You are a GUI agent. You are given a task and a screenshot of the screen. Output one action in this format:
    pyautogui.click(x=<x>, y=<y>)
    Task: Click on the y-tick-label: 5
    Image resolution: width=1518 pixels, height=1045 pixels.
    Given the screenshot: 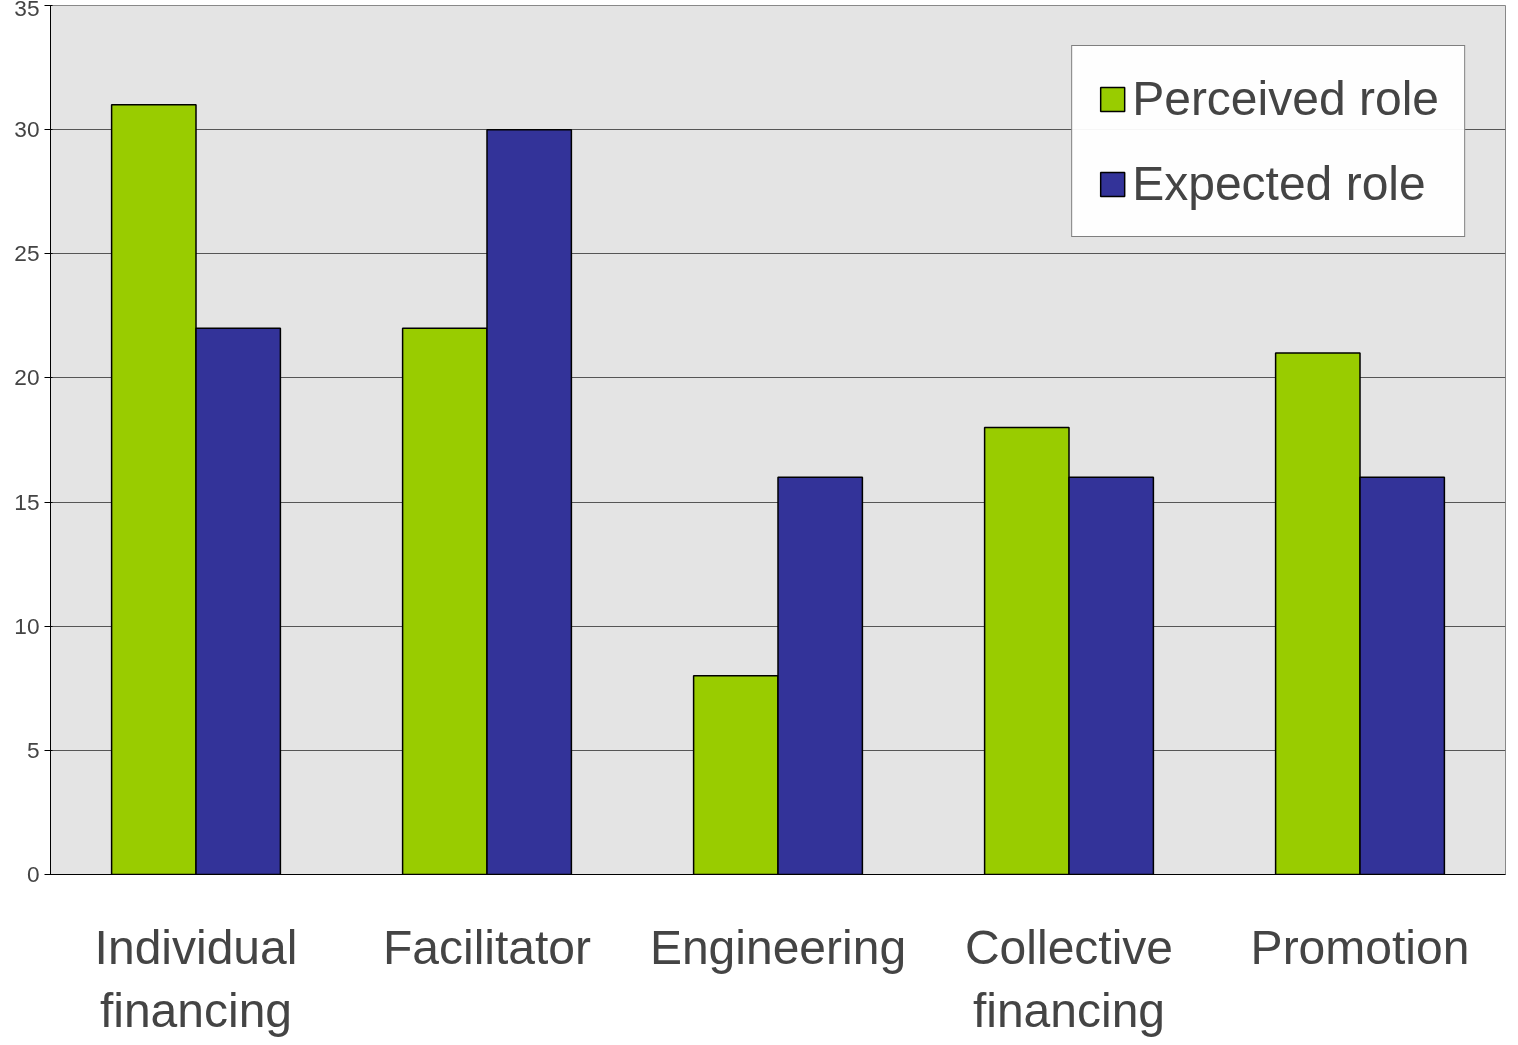 What is the action you would take?
    pyautogui.click(x=33, y=749)
    